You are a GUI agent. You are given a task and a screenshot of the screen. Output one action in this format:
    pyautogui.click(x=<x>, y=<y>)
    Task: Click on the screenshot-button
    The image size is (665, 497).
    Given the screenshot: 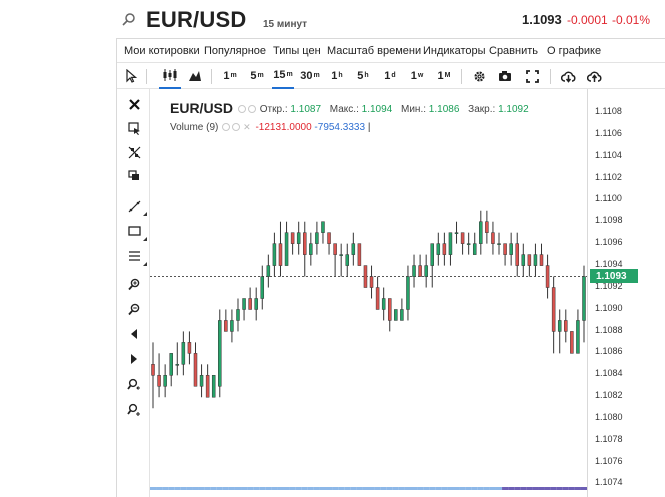 What is the action you would take?
    pyautogui.click(x=505, y=76)
    